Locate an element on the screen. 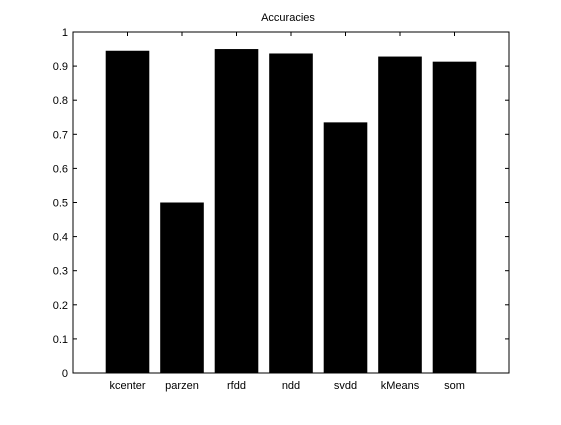 The image size is (561, 425). y-tick-label: 0.1 is located at coordinates (60, 340).